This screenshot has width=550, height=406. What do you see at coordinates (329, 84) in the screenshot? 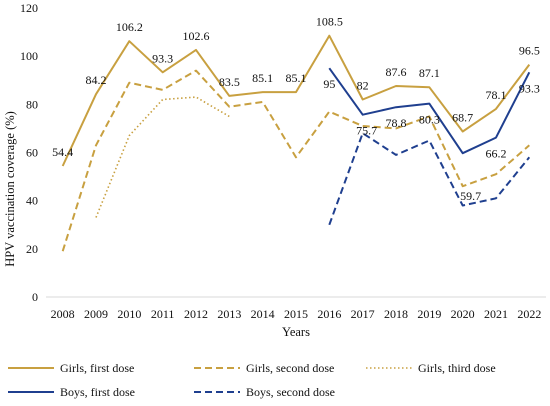
I see `data-label: 95` at bounding box center [329, 84].